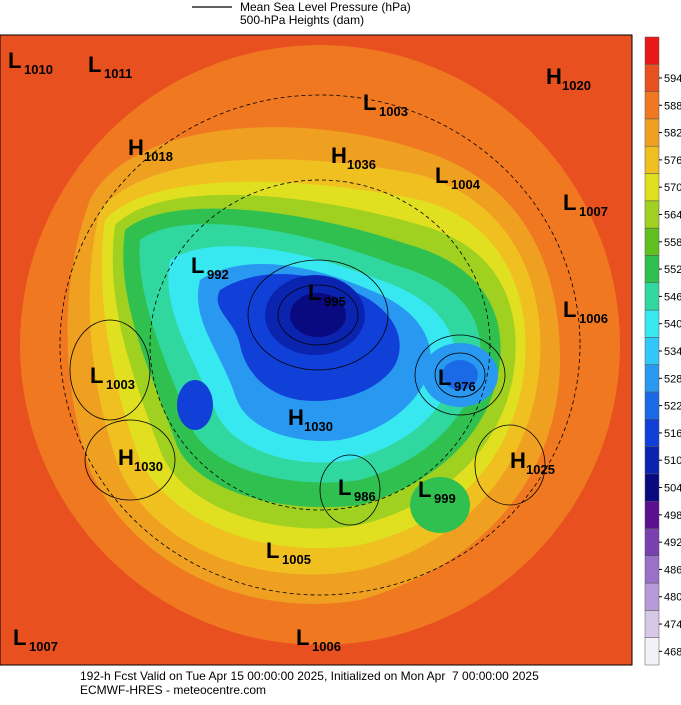 The height and width of the screenshot is (705, 681). Describe the element at coordinates (672, 516) in the screenshot. I see `colorbar-label: 498` at that location.